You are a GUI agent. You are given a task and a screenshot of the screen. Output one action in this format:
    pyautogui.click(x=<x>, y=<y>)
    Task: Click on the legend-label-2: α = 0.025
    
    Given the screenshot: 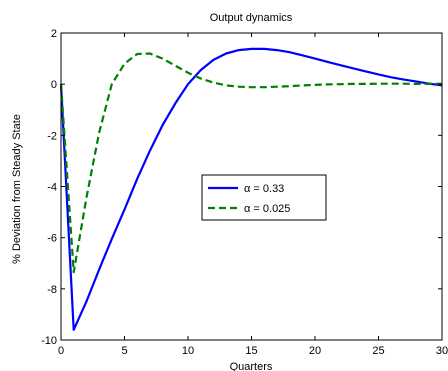 What is the action you would take?
    pyautogui.click(x=267, y=209)
    